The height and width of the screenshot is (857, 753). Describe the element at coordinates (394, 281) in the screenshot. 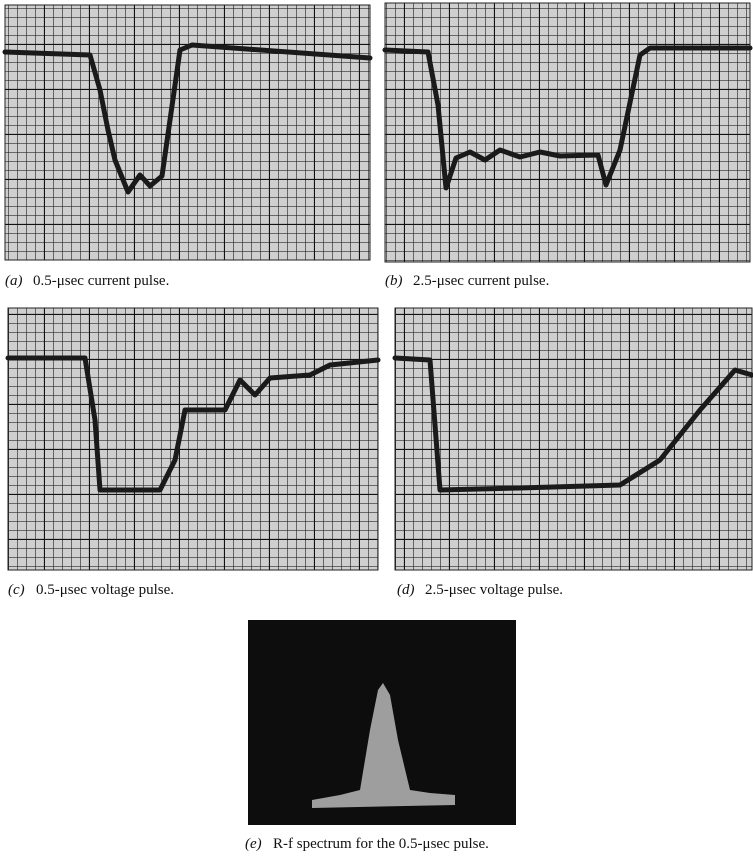

I see `caption-label: (b)` at that location.